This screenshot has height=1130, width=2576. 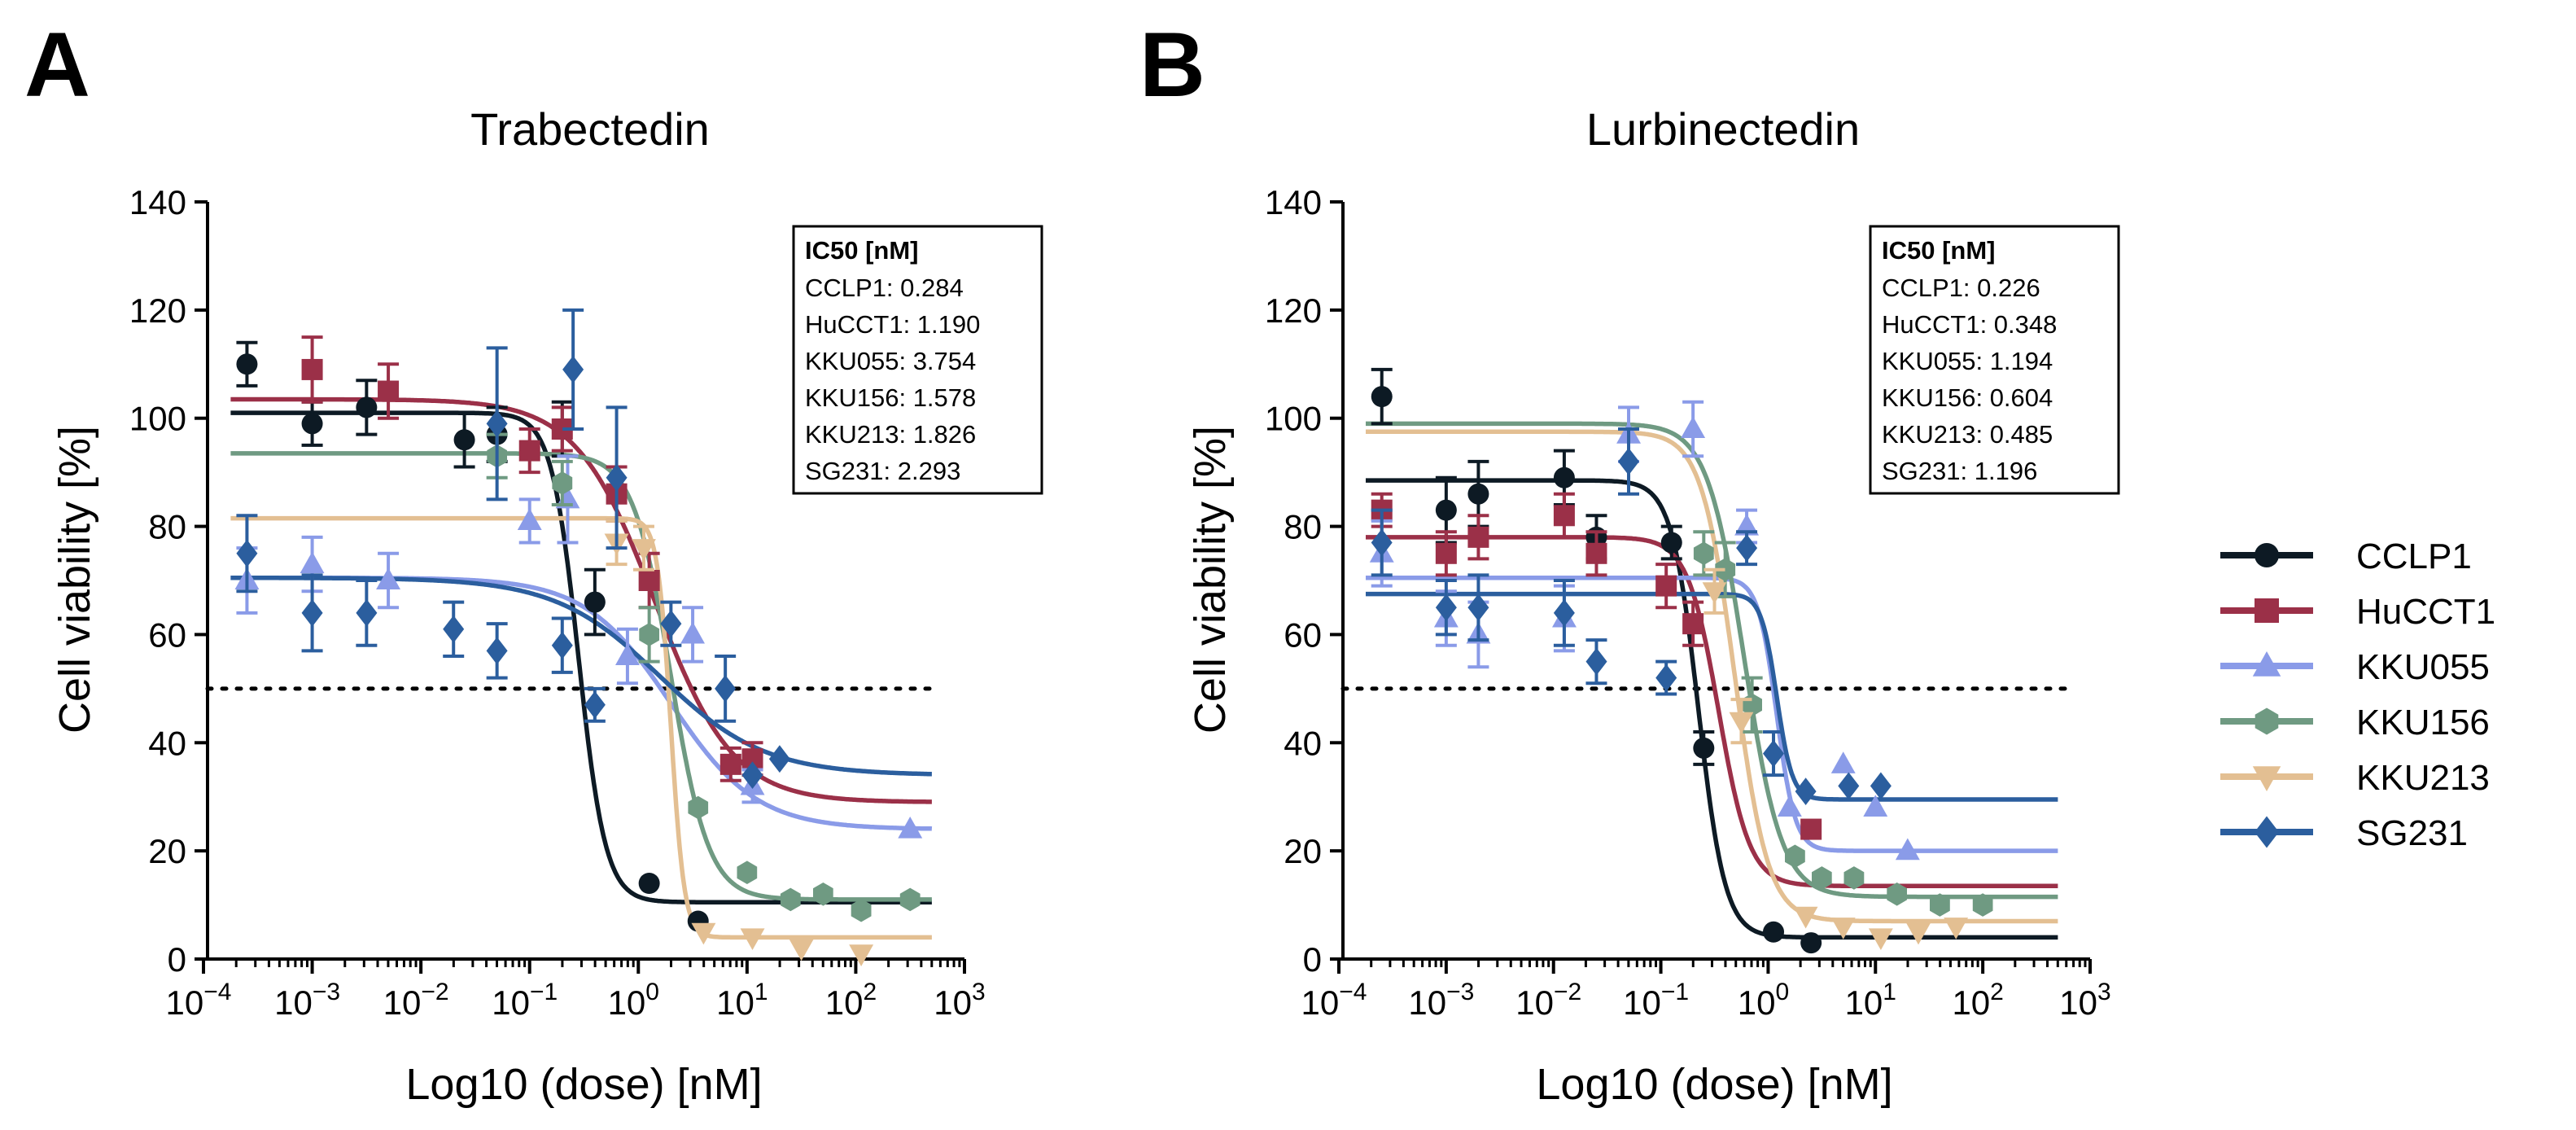 I want to click on x-tick-label: 10¹, so click(x=1870, y=1000).